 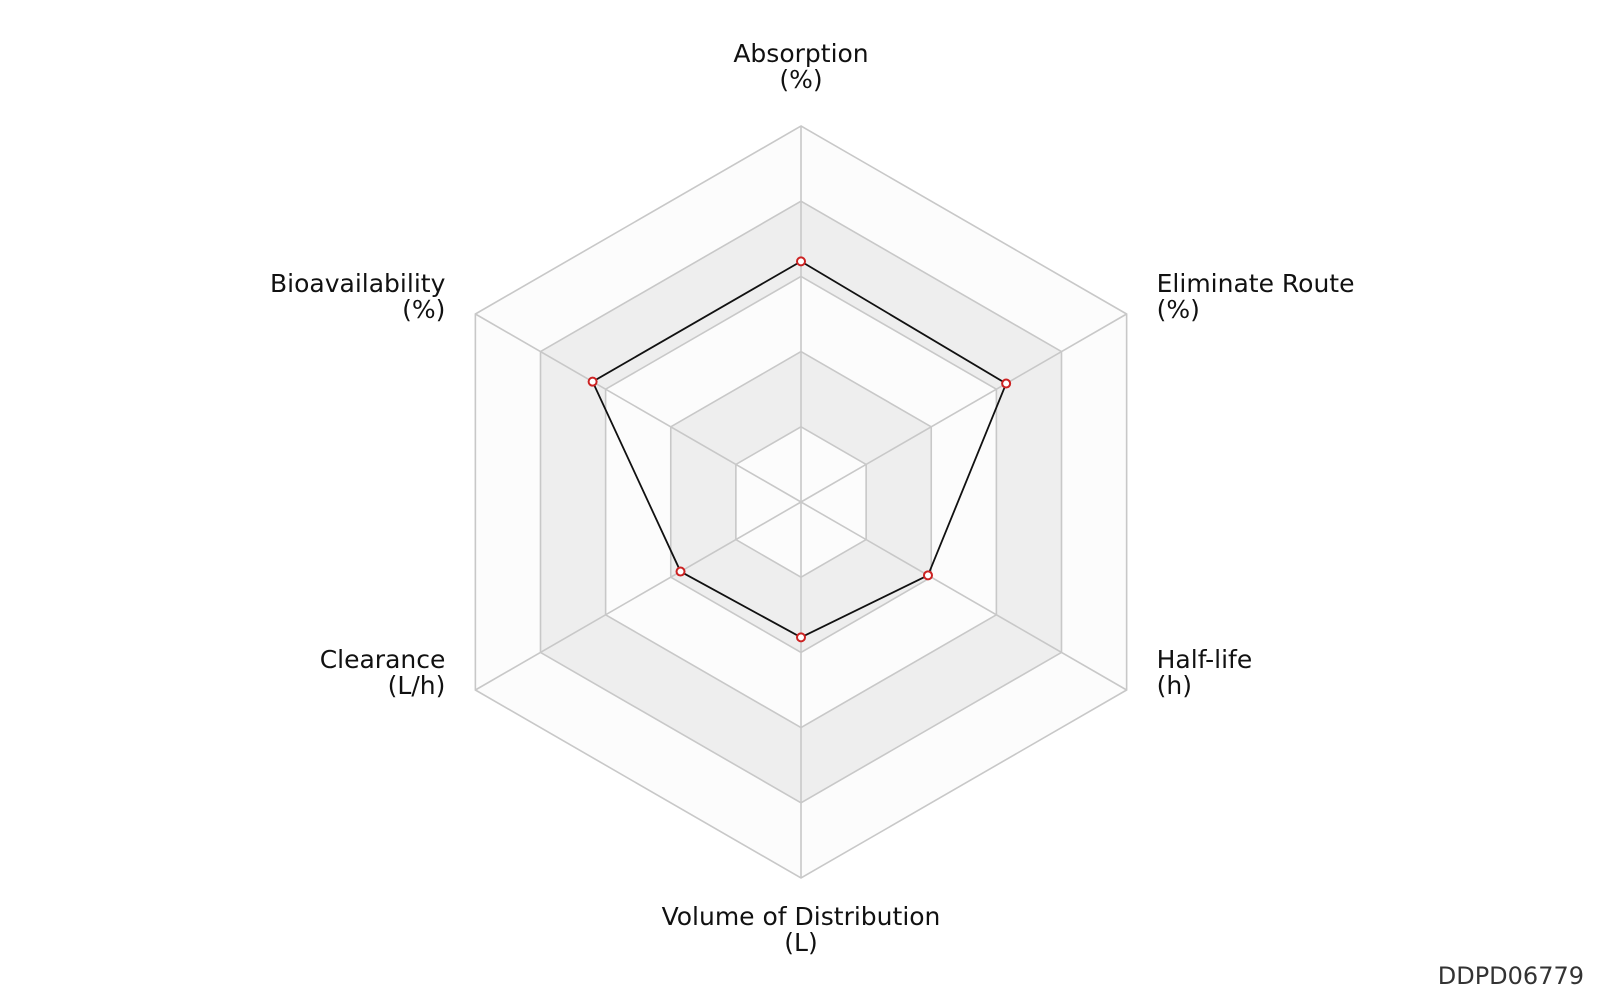 I want to click on axis-unit-bioavailability: (%), so click(x=423, y=309).